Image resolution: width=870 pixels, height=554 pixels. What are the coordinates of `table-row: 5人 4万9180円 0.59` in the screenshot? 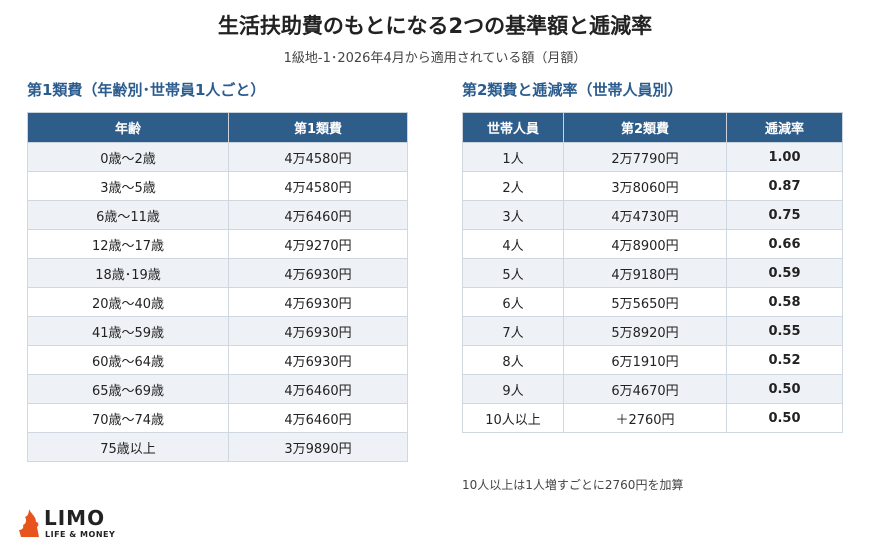 It's located at (652, 273).